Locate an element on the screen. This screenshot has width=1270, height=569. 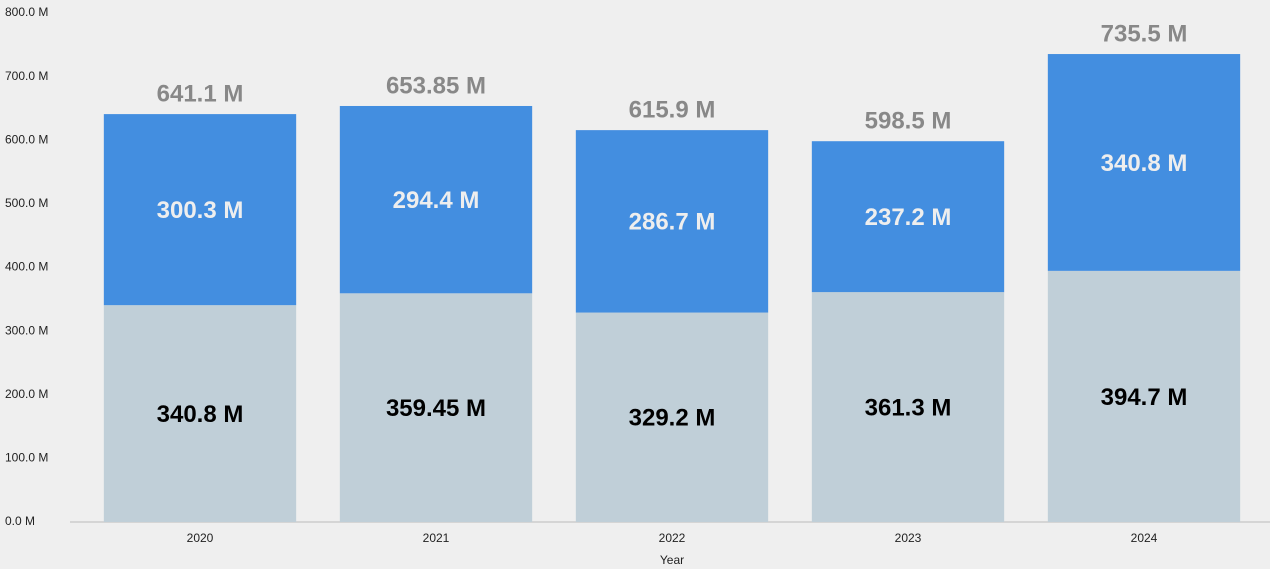
segment-label: 359.45 M is located at coordinates (436, 408).